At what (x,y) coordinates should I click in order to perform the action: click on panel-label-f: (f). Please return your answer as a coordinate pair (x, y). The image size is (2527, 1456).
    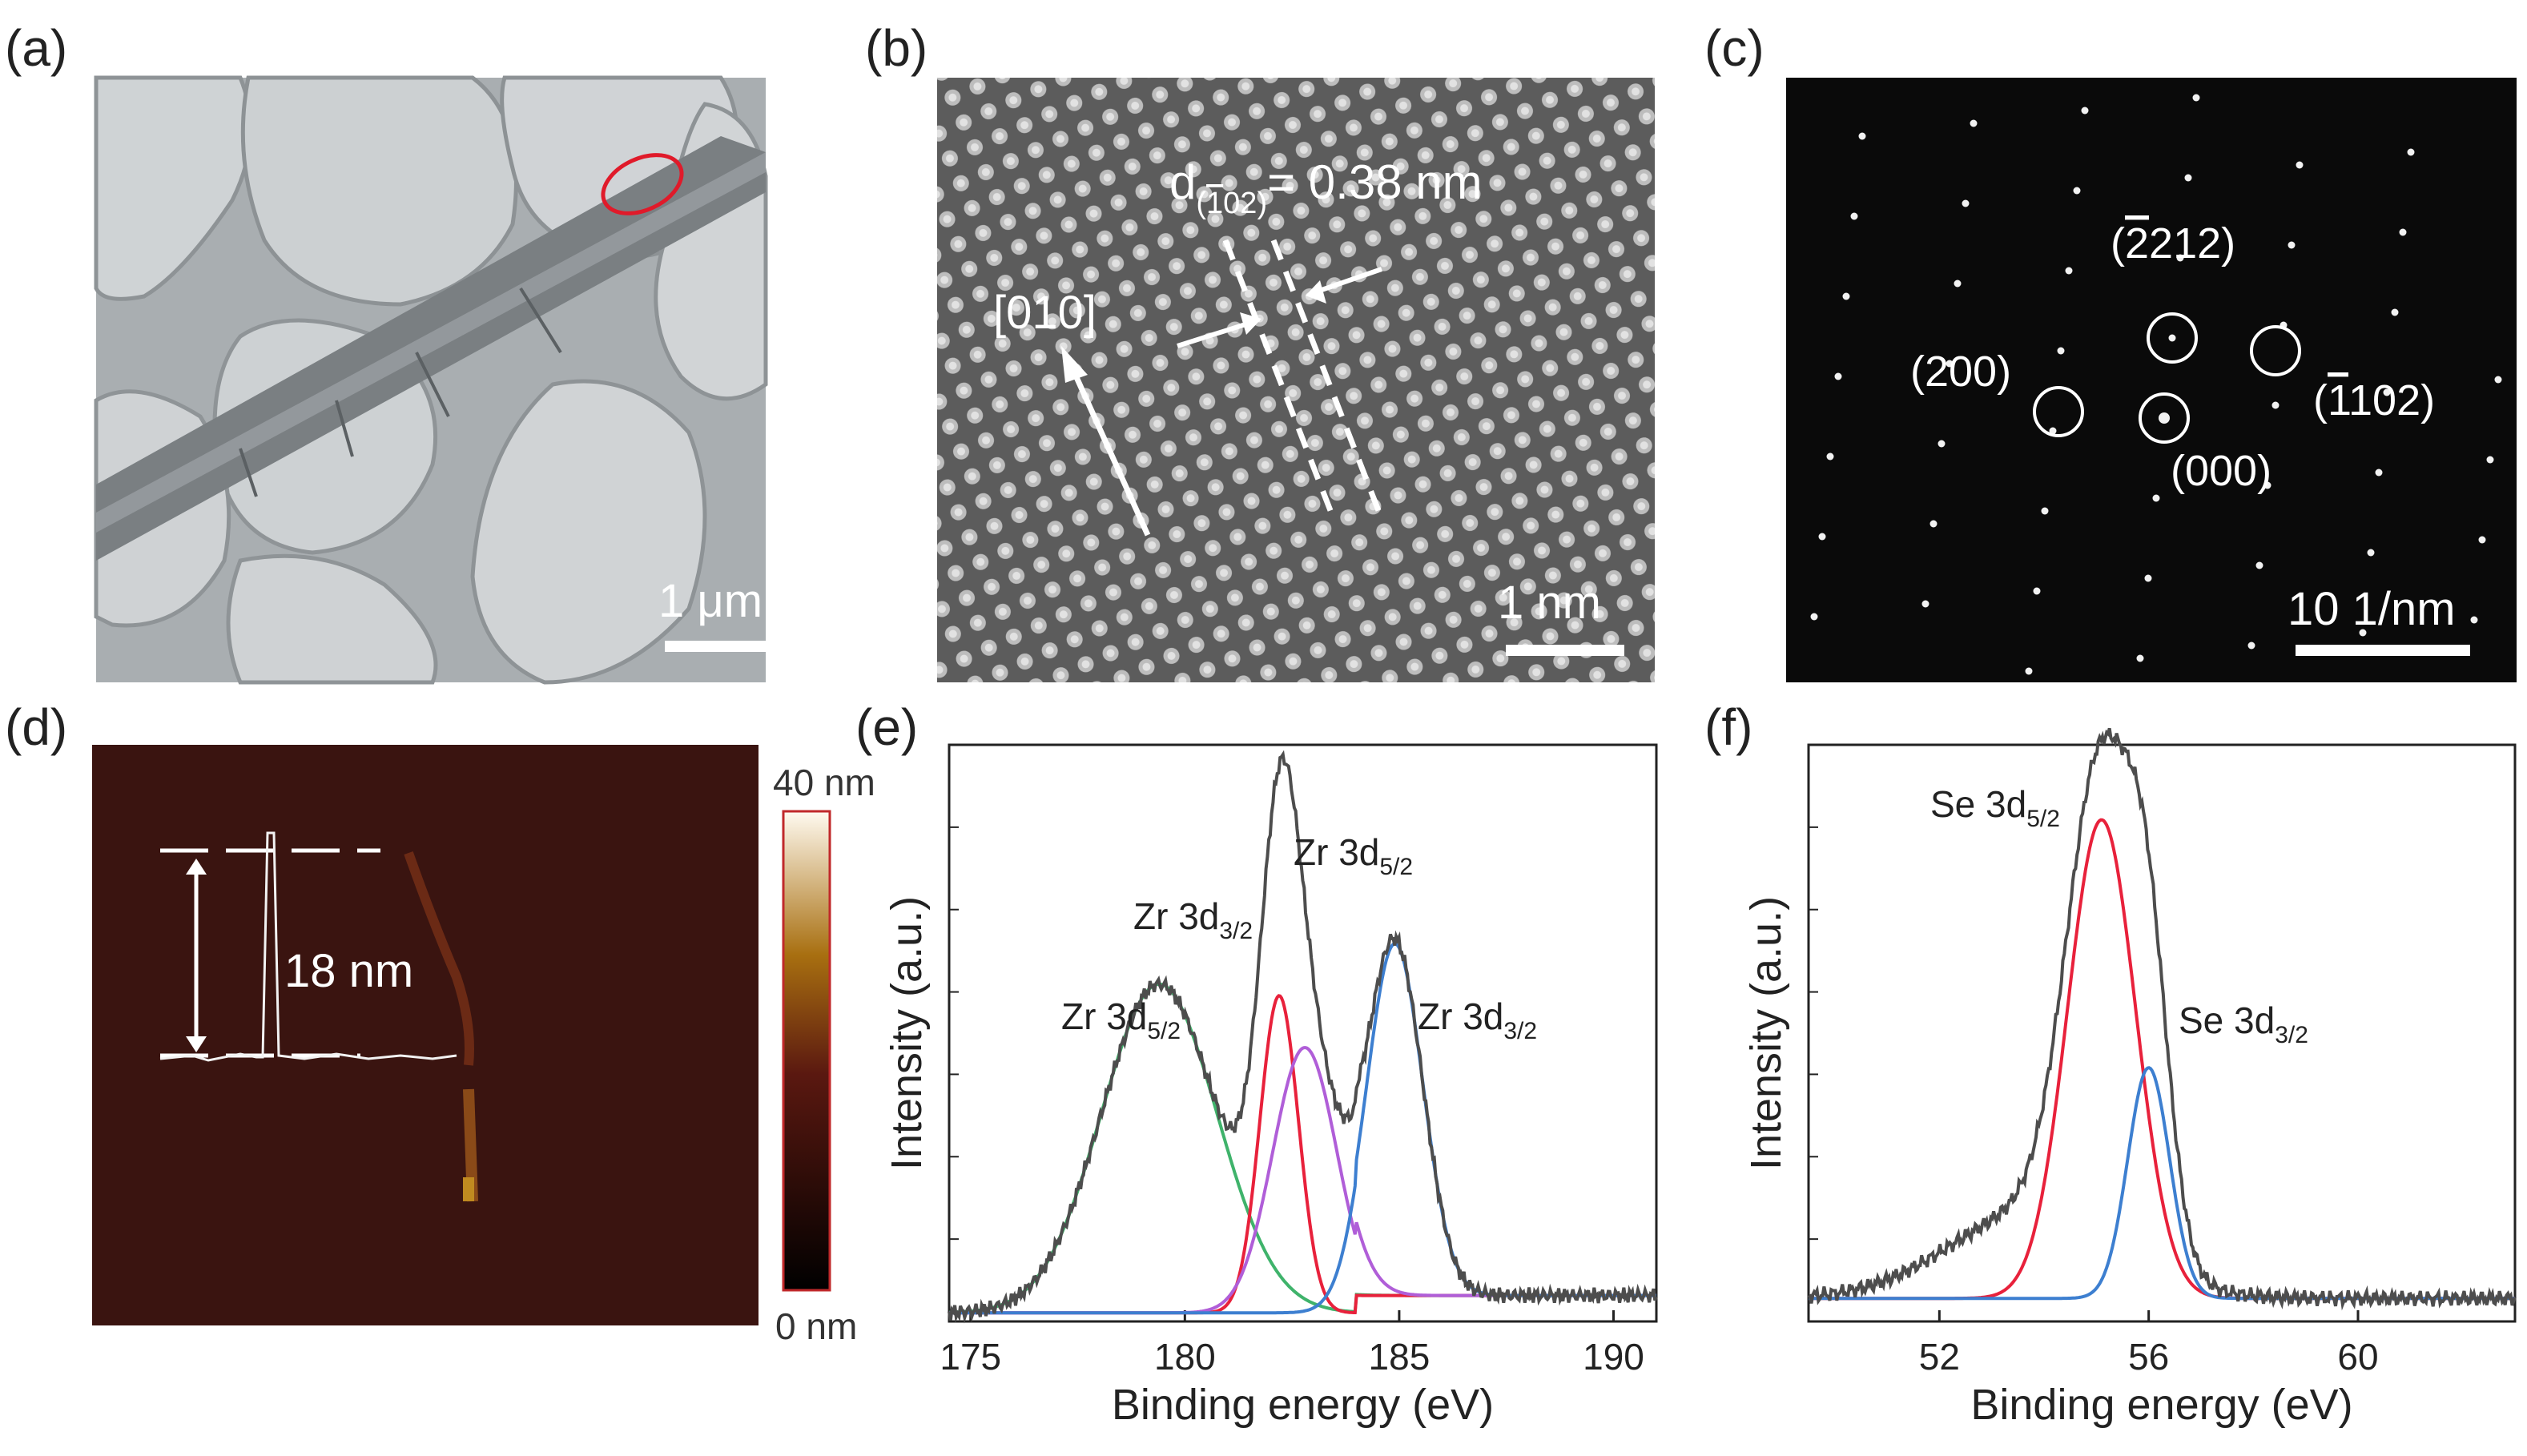
    Looking at the image, I should click on (1728, 727).